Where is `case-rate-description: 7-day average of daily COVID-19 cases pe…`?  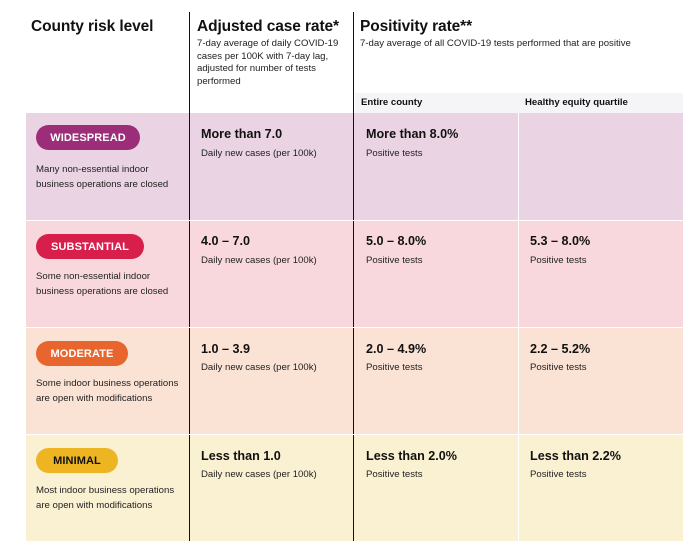
case-rate-description: 7-day average of daily COVID-19 cases pe… is located at coordinates (268, 62).